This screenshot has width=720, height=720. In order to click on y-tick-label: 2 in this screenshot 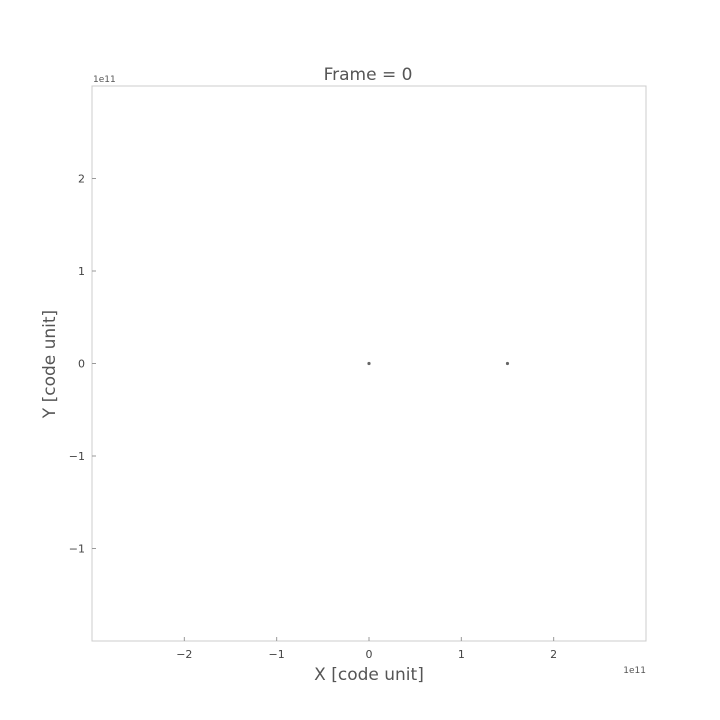, I will do `click(81, 179)`.